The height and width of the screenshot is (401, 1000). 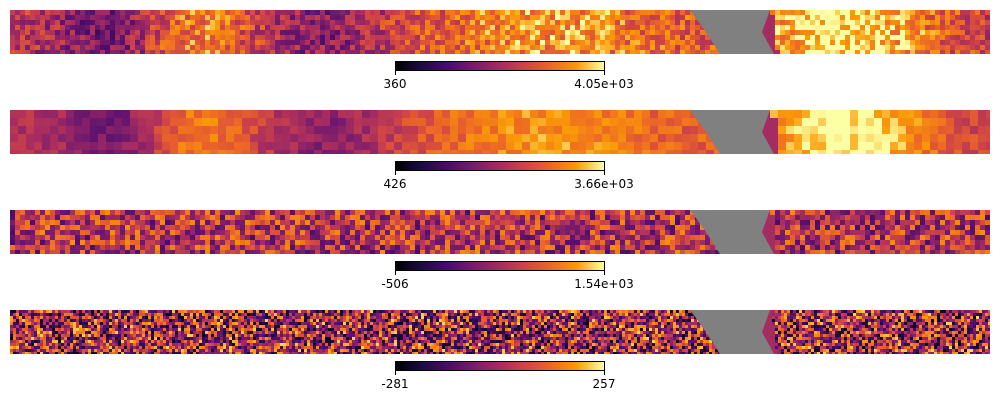 I want to click on colorbar-min-label-3: -506, so click(x=395, y=284).